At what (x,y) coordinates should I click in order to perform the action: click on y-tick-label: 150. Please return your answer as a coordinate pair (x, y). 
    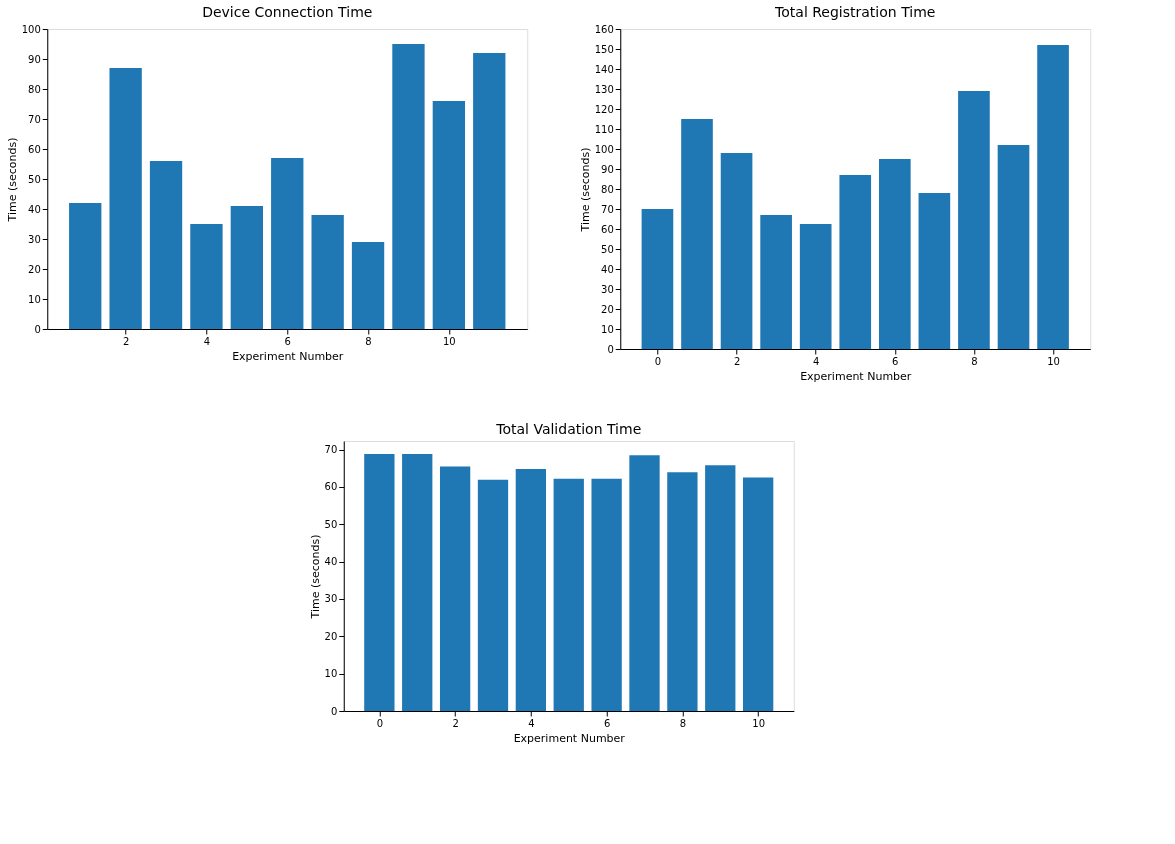
    Looking at the image, I should click on (604, 49).